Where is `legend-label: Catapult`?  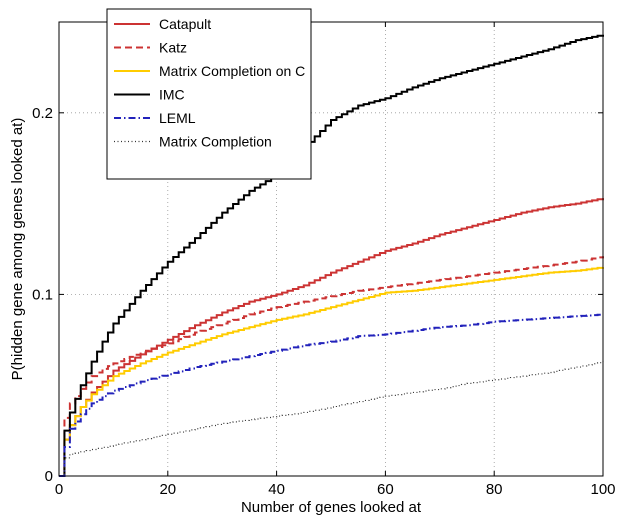 legend-label: Catapult is located at coordinates (185, 24).